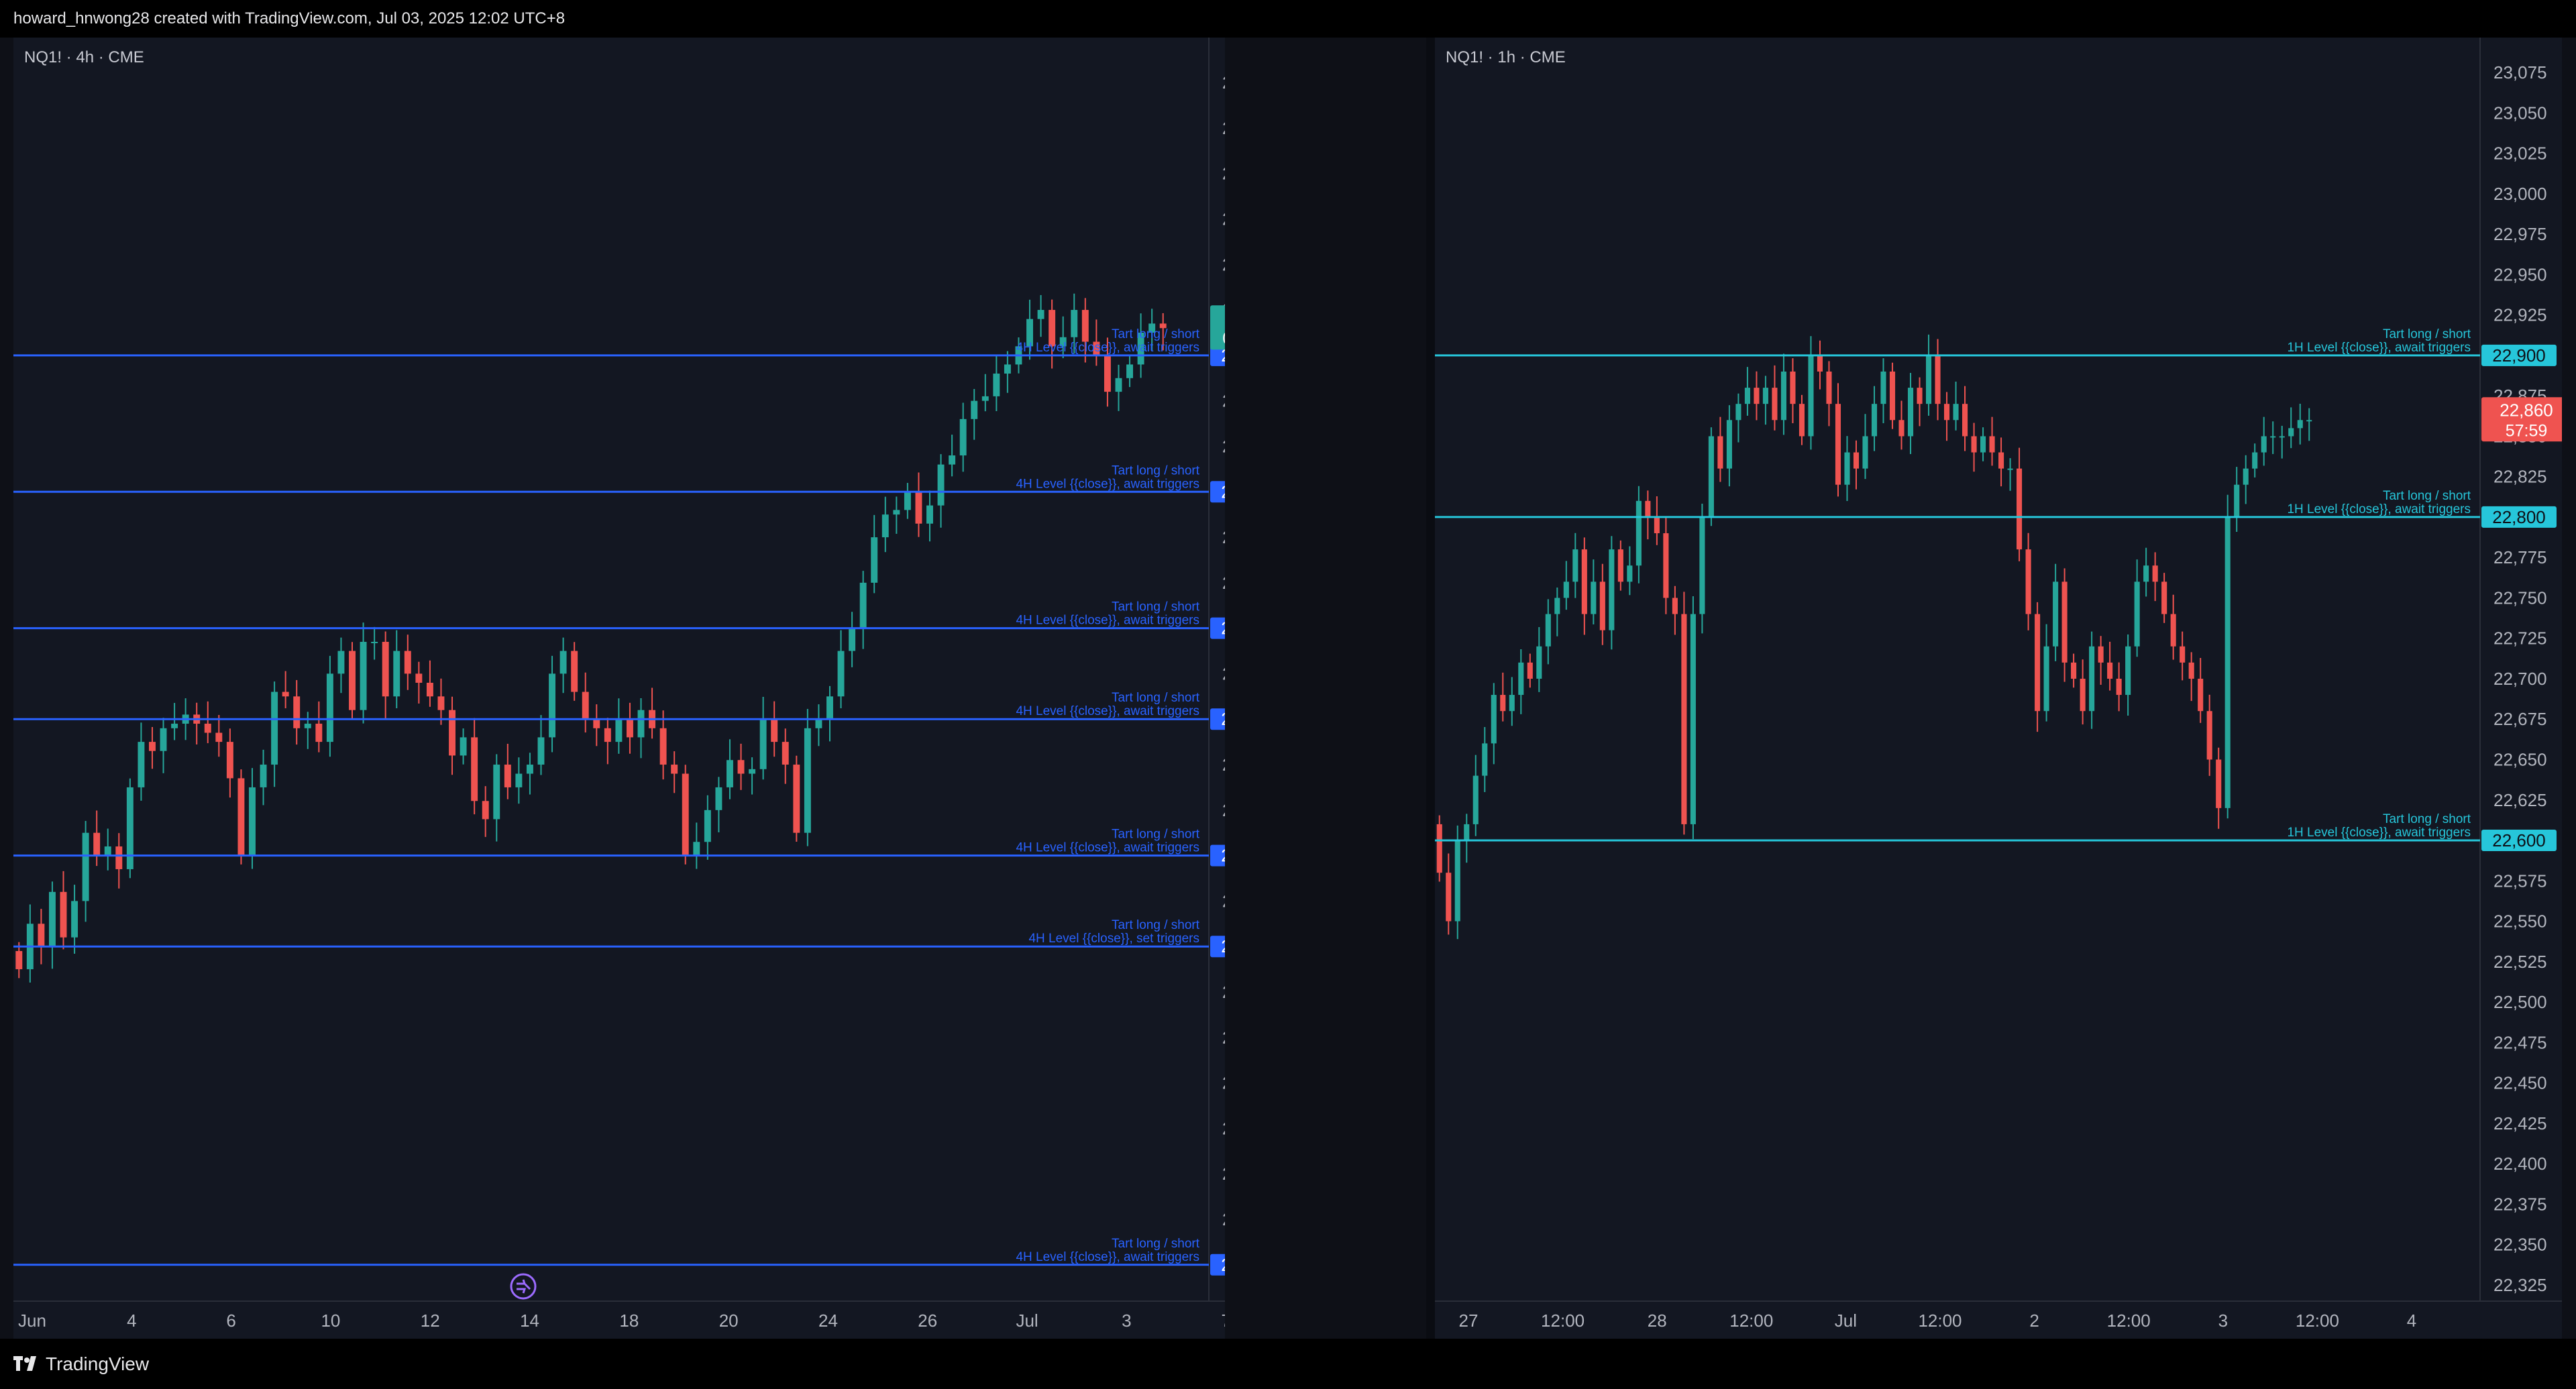  What do you see at coordinates (2520, 1083) in the screenshot?
I see `price-tick-label: 22,450` at bounding box center [2520, 1083].